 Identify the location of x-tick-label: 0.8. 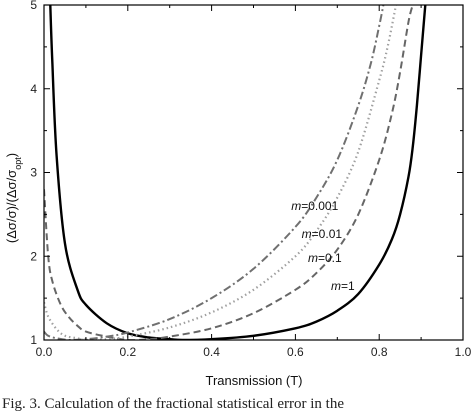
(379, 352).